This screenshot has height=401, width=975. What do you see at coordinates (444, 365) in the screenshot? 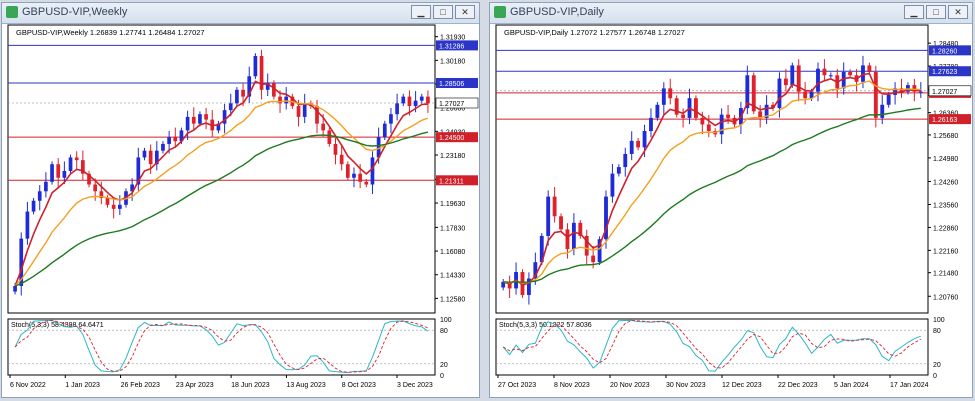
I see `stochastic-axis-label: 20` at bounding box center [444, 365].